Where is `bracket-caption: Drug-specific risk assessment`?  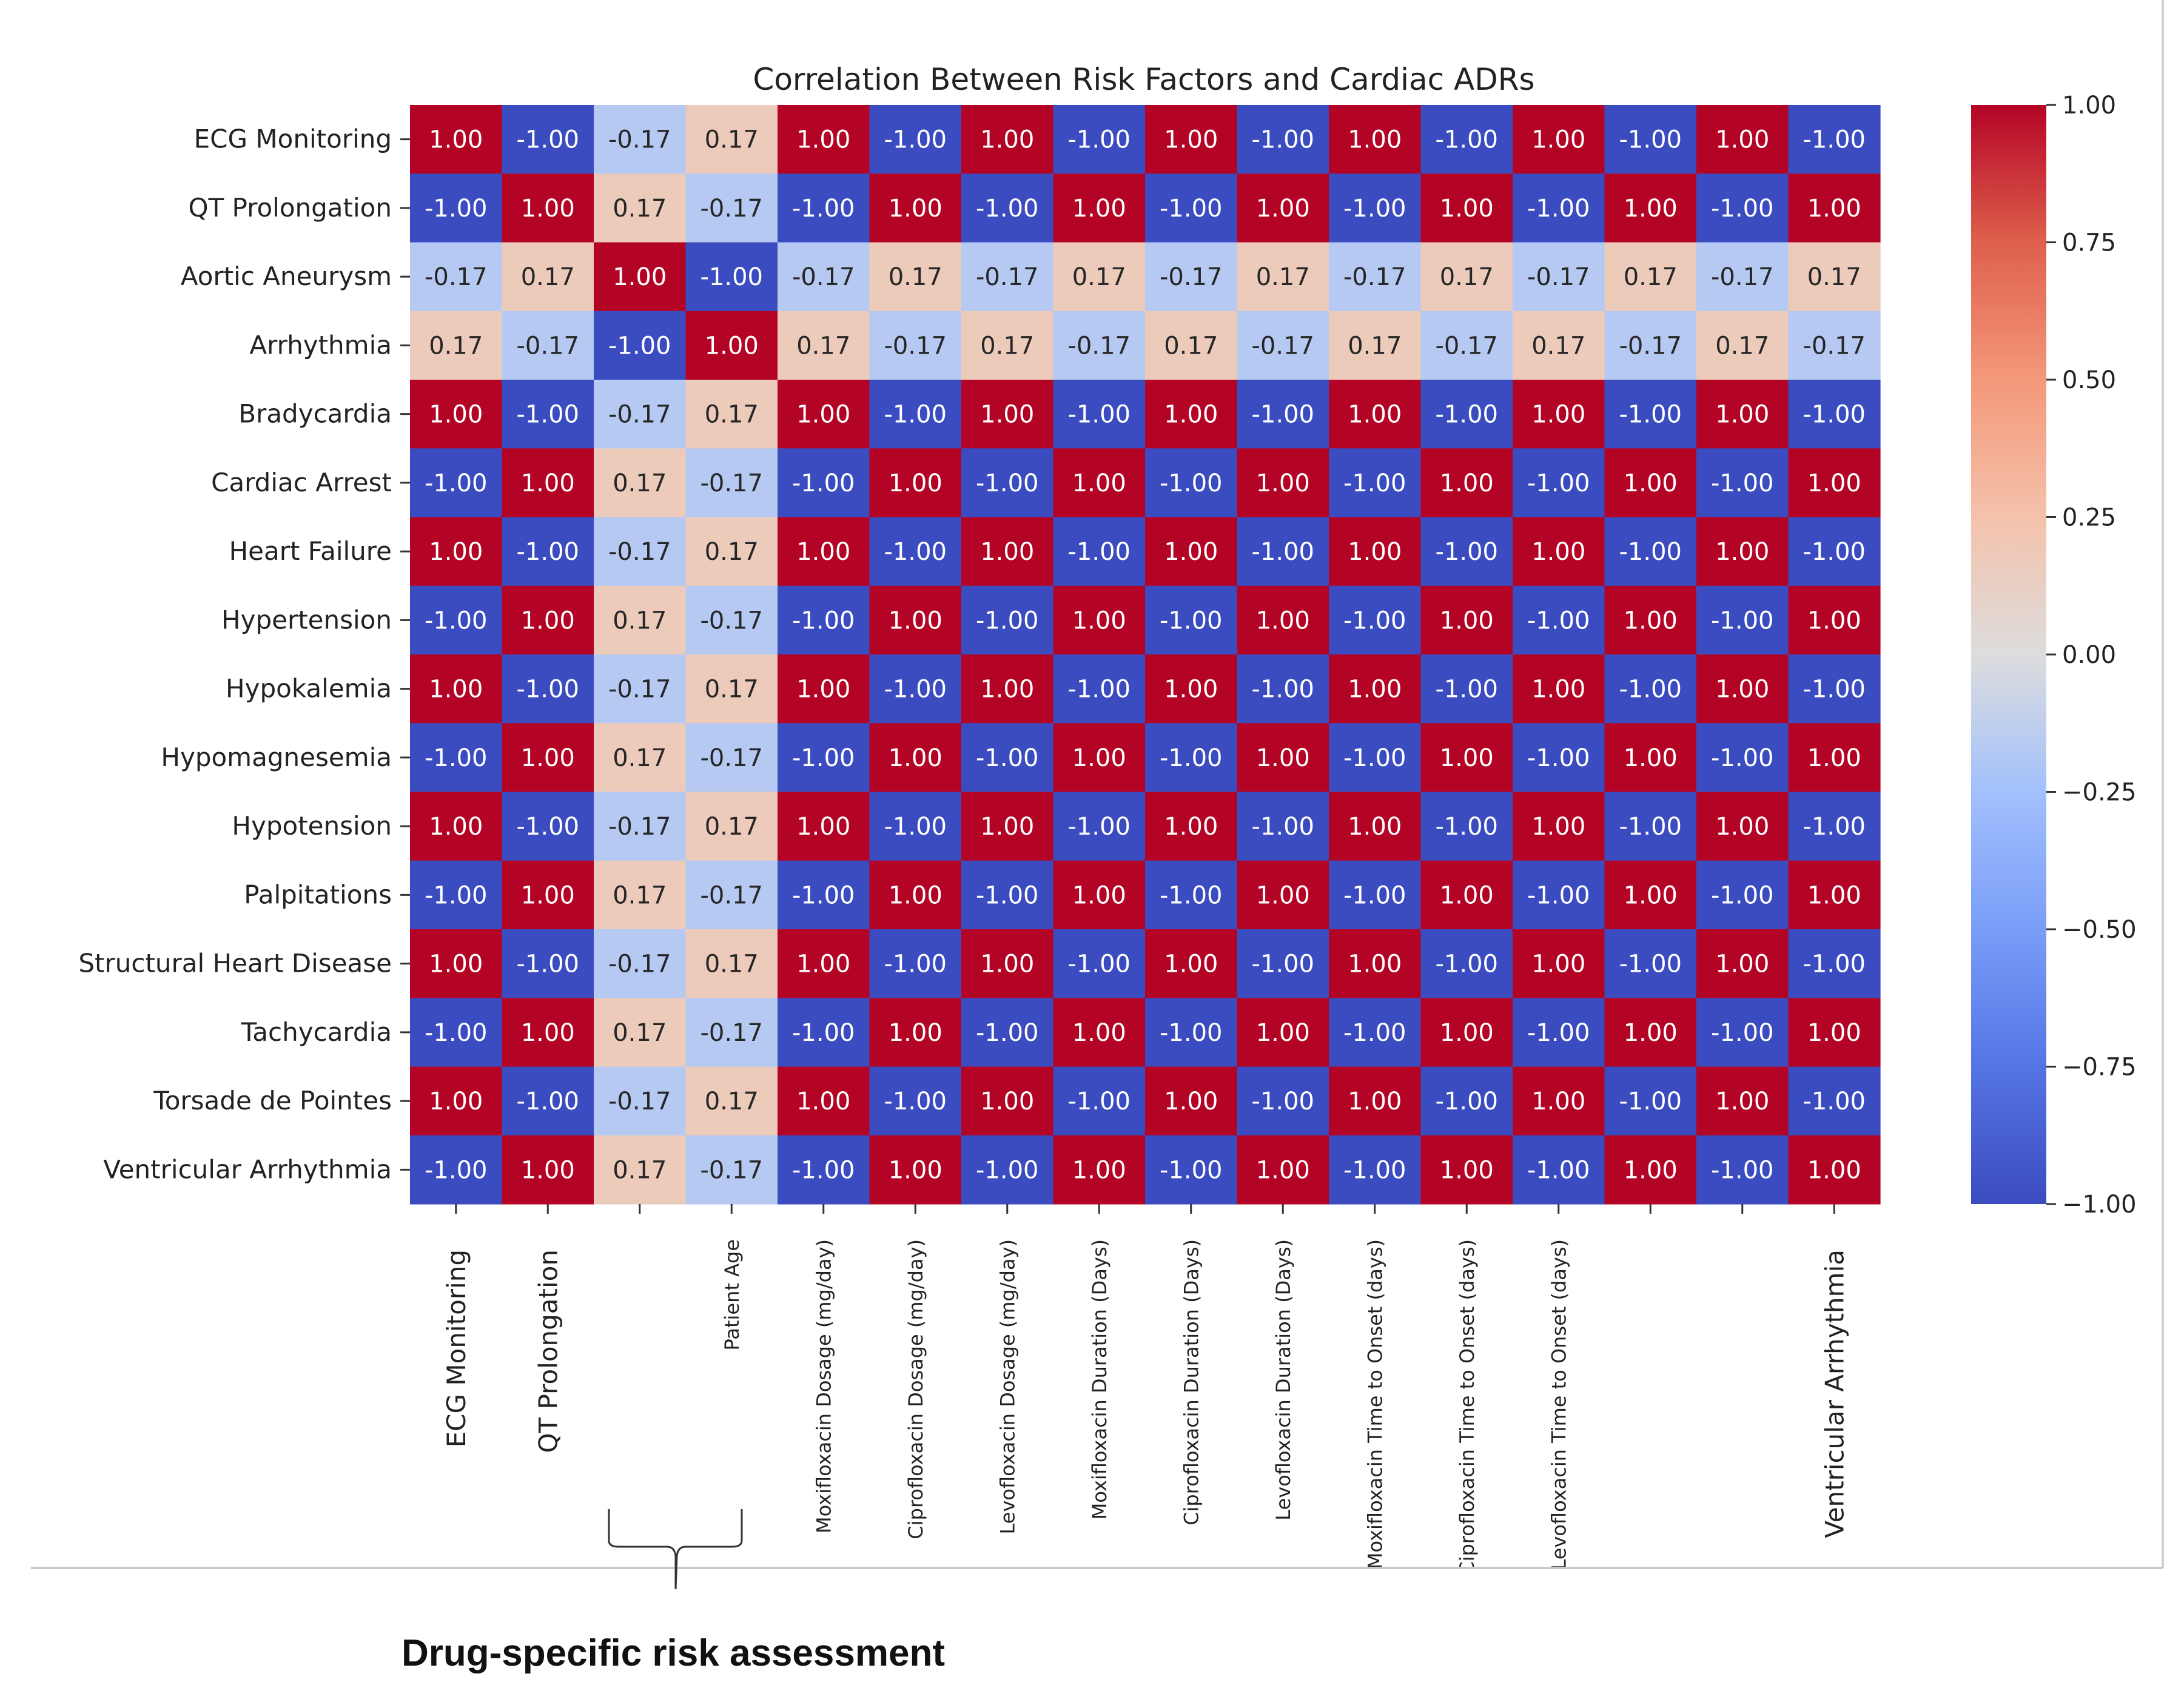 bracket-caption: Drug-specific risk assessment is located at coordinates (673, 1653).